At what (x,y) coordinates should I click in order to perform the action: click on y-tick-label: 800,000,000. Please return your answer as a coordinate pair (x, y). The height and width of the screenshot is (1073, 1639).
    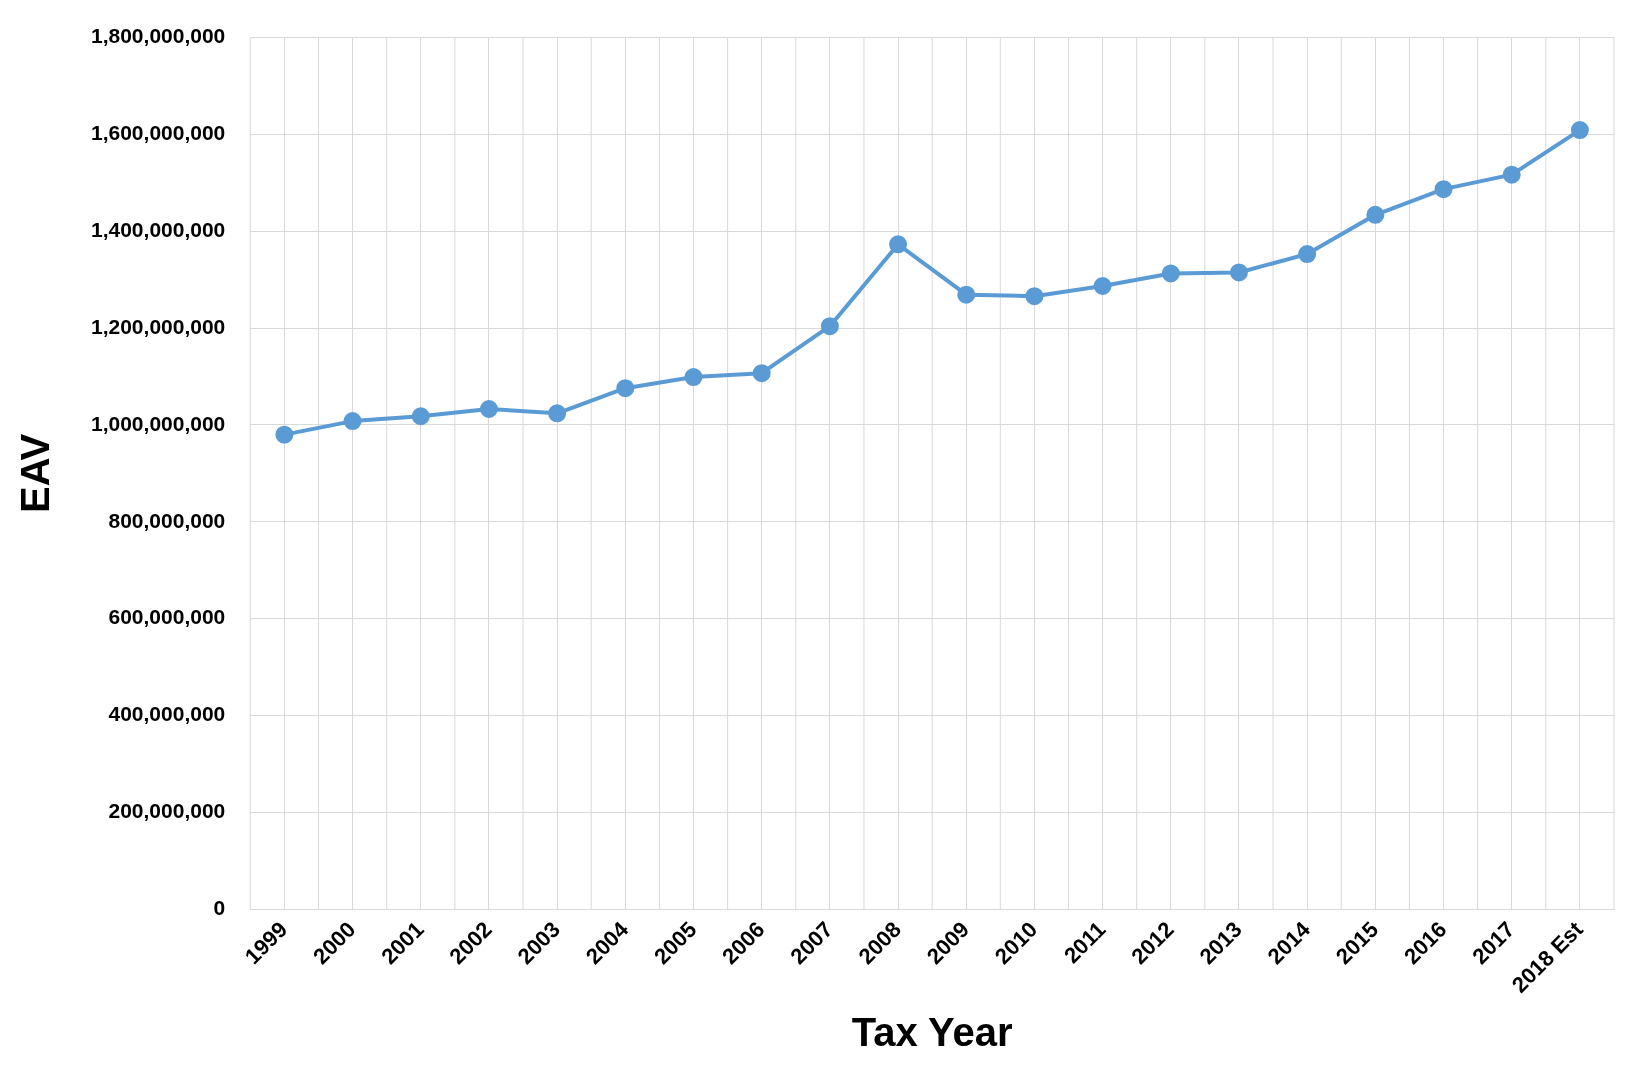
    Looking at the image, I should click on (167, 520).